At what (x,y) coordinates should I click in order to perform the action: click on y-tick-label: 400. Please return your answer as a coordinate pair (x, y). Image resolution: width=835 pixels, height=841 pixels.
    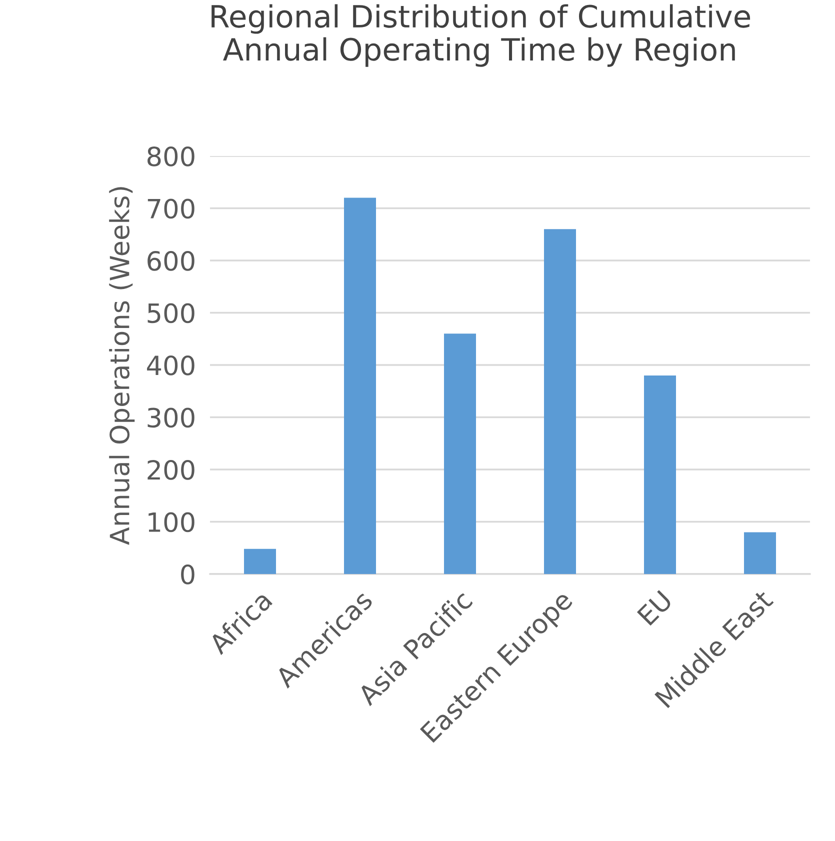
    Looking at the image, I should click on (170, 365).